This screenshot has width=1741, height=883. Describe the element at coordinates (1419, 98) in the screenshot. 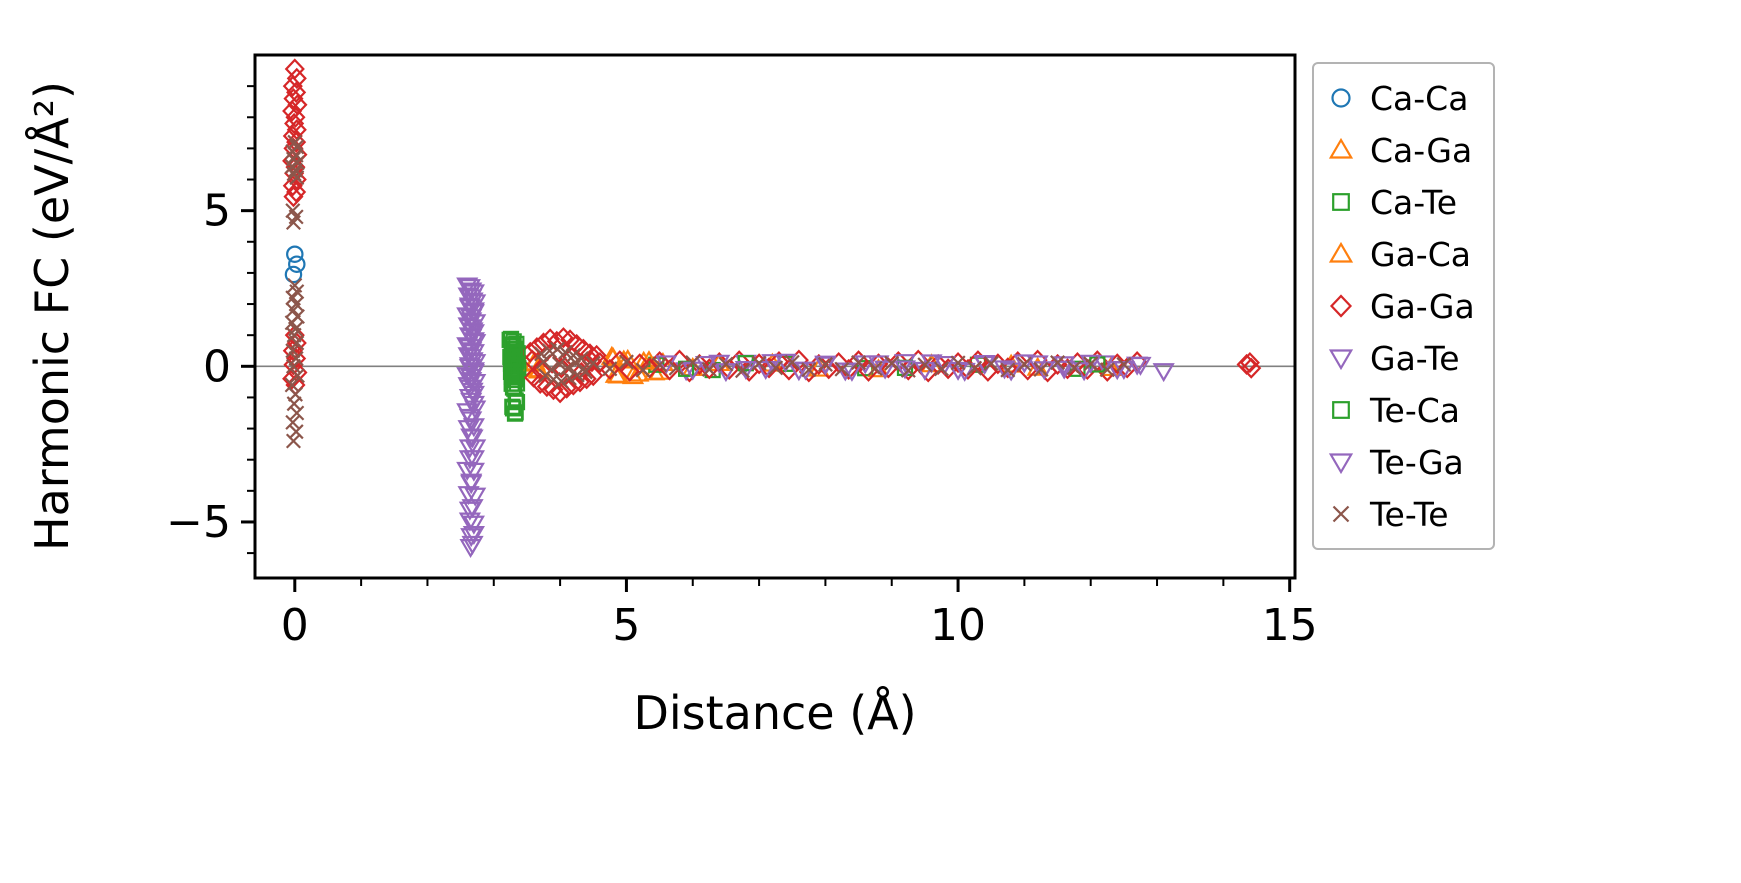

I see `legend-label: Ca-Ca` at that location.